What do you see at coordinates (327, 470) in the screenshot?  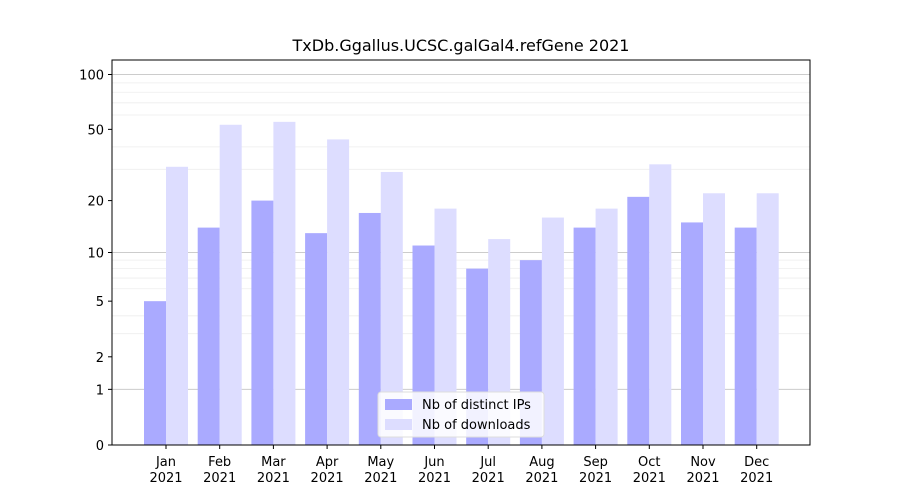 I see `x-tick-label: Apr 2021` at bounding box center [327, 470].